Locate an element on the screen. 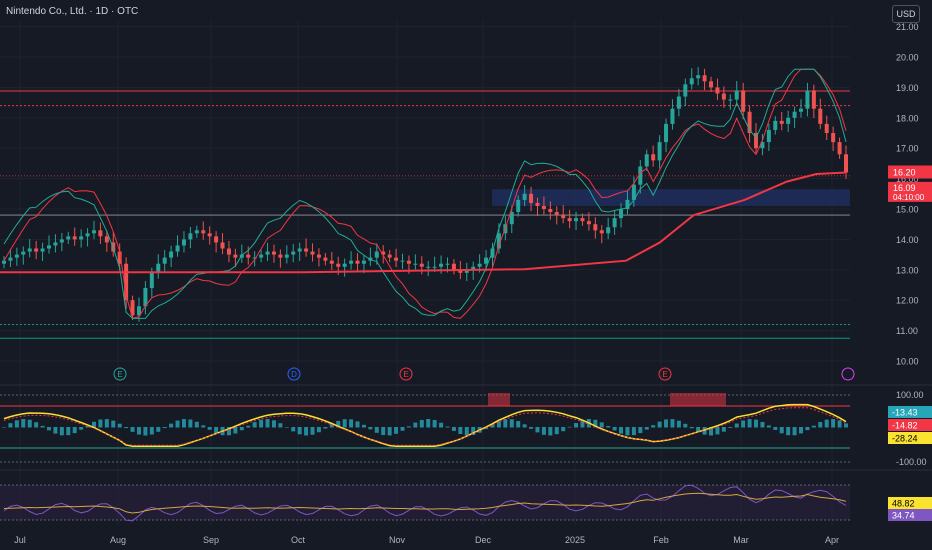 The width and height of the screenshot is (932, 550). rsi-value-label: 48.82 is located at coordinates (903, 504).